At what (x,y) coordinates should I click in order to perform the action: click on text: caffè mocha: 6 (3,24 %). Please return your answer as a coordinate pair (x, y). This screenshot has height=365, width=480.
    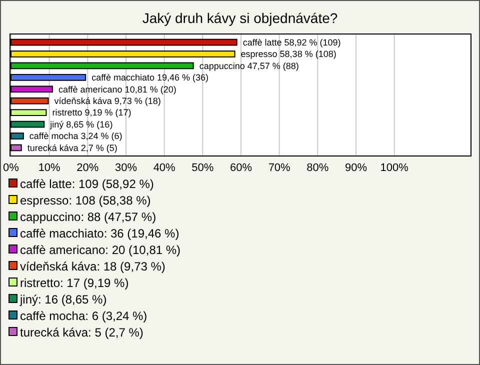
    Looking at the image, I should click on (84, 316).